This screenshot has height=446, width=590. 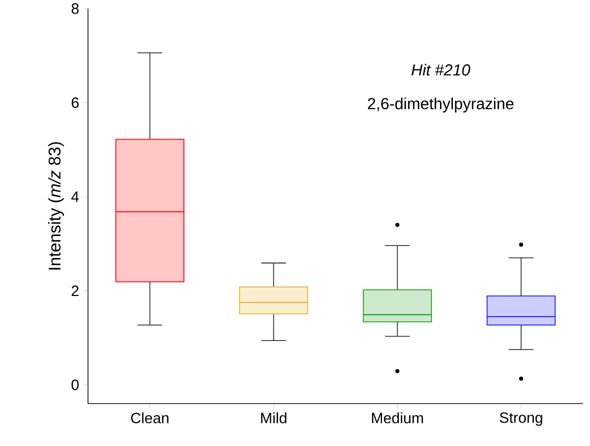 What do you see at coordinates (75, 103) in the screenshot?
I see `y-tick-label: 6` at bounding box center [75, 103].